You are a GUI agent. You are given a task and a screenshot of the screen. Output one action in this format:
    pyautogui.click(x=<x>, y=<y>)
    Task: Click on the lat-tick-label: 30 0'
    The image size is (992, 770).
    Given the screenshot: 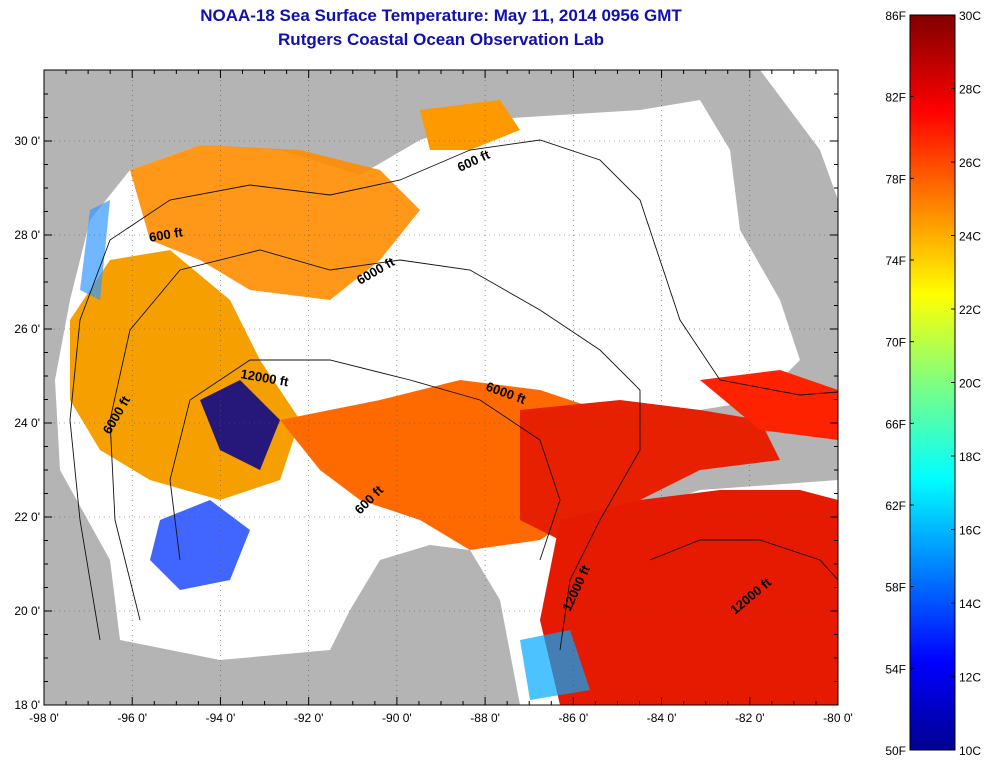 What is the action you would take?
    pyautogui.click(x=27, y=141)
    